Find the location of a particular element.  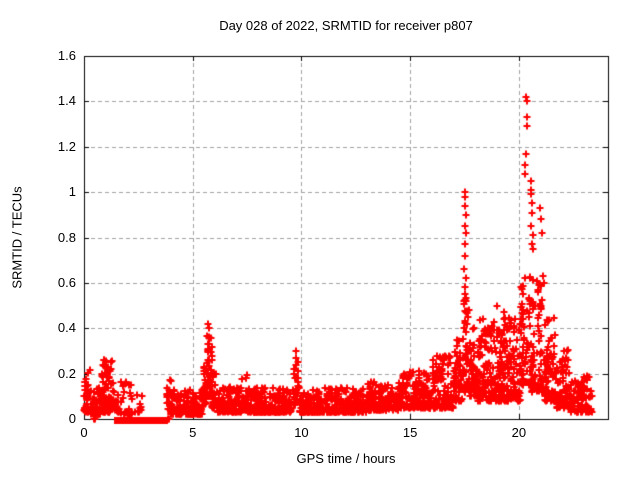

x-tick-label: 15 is located at coordinates (410, 432).